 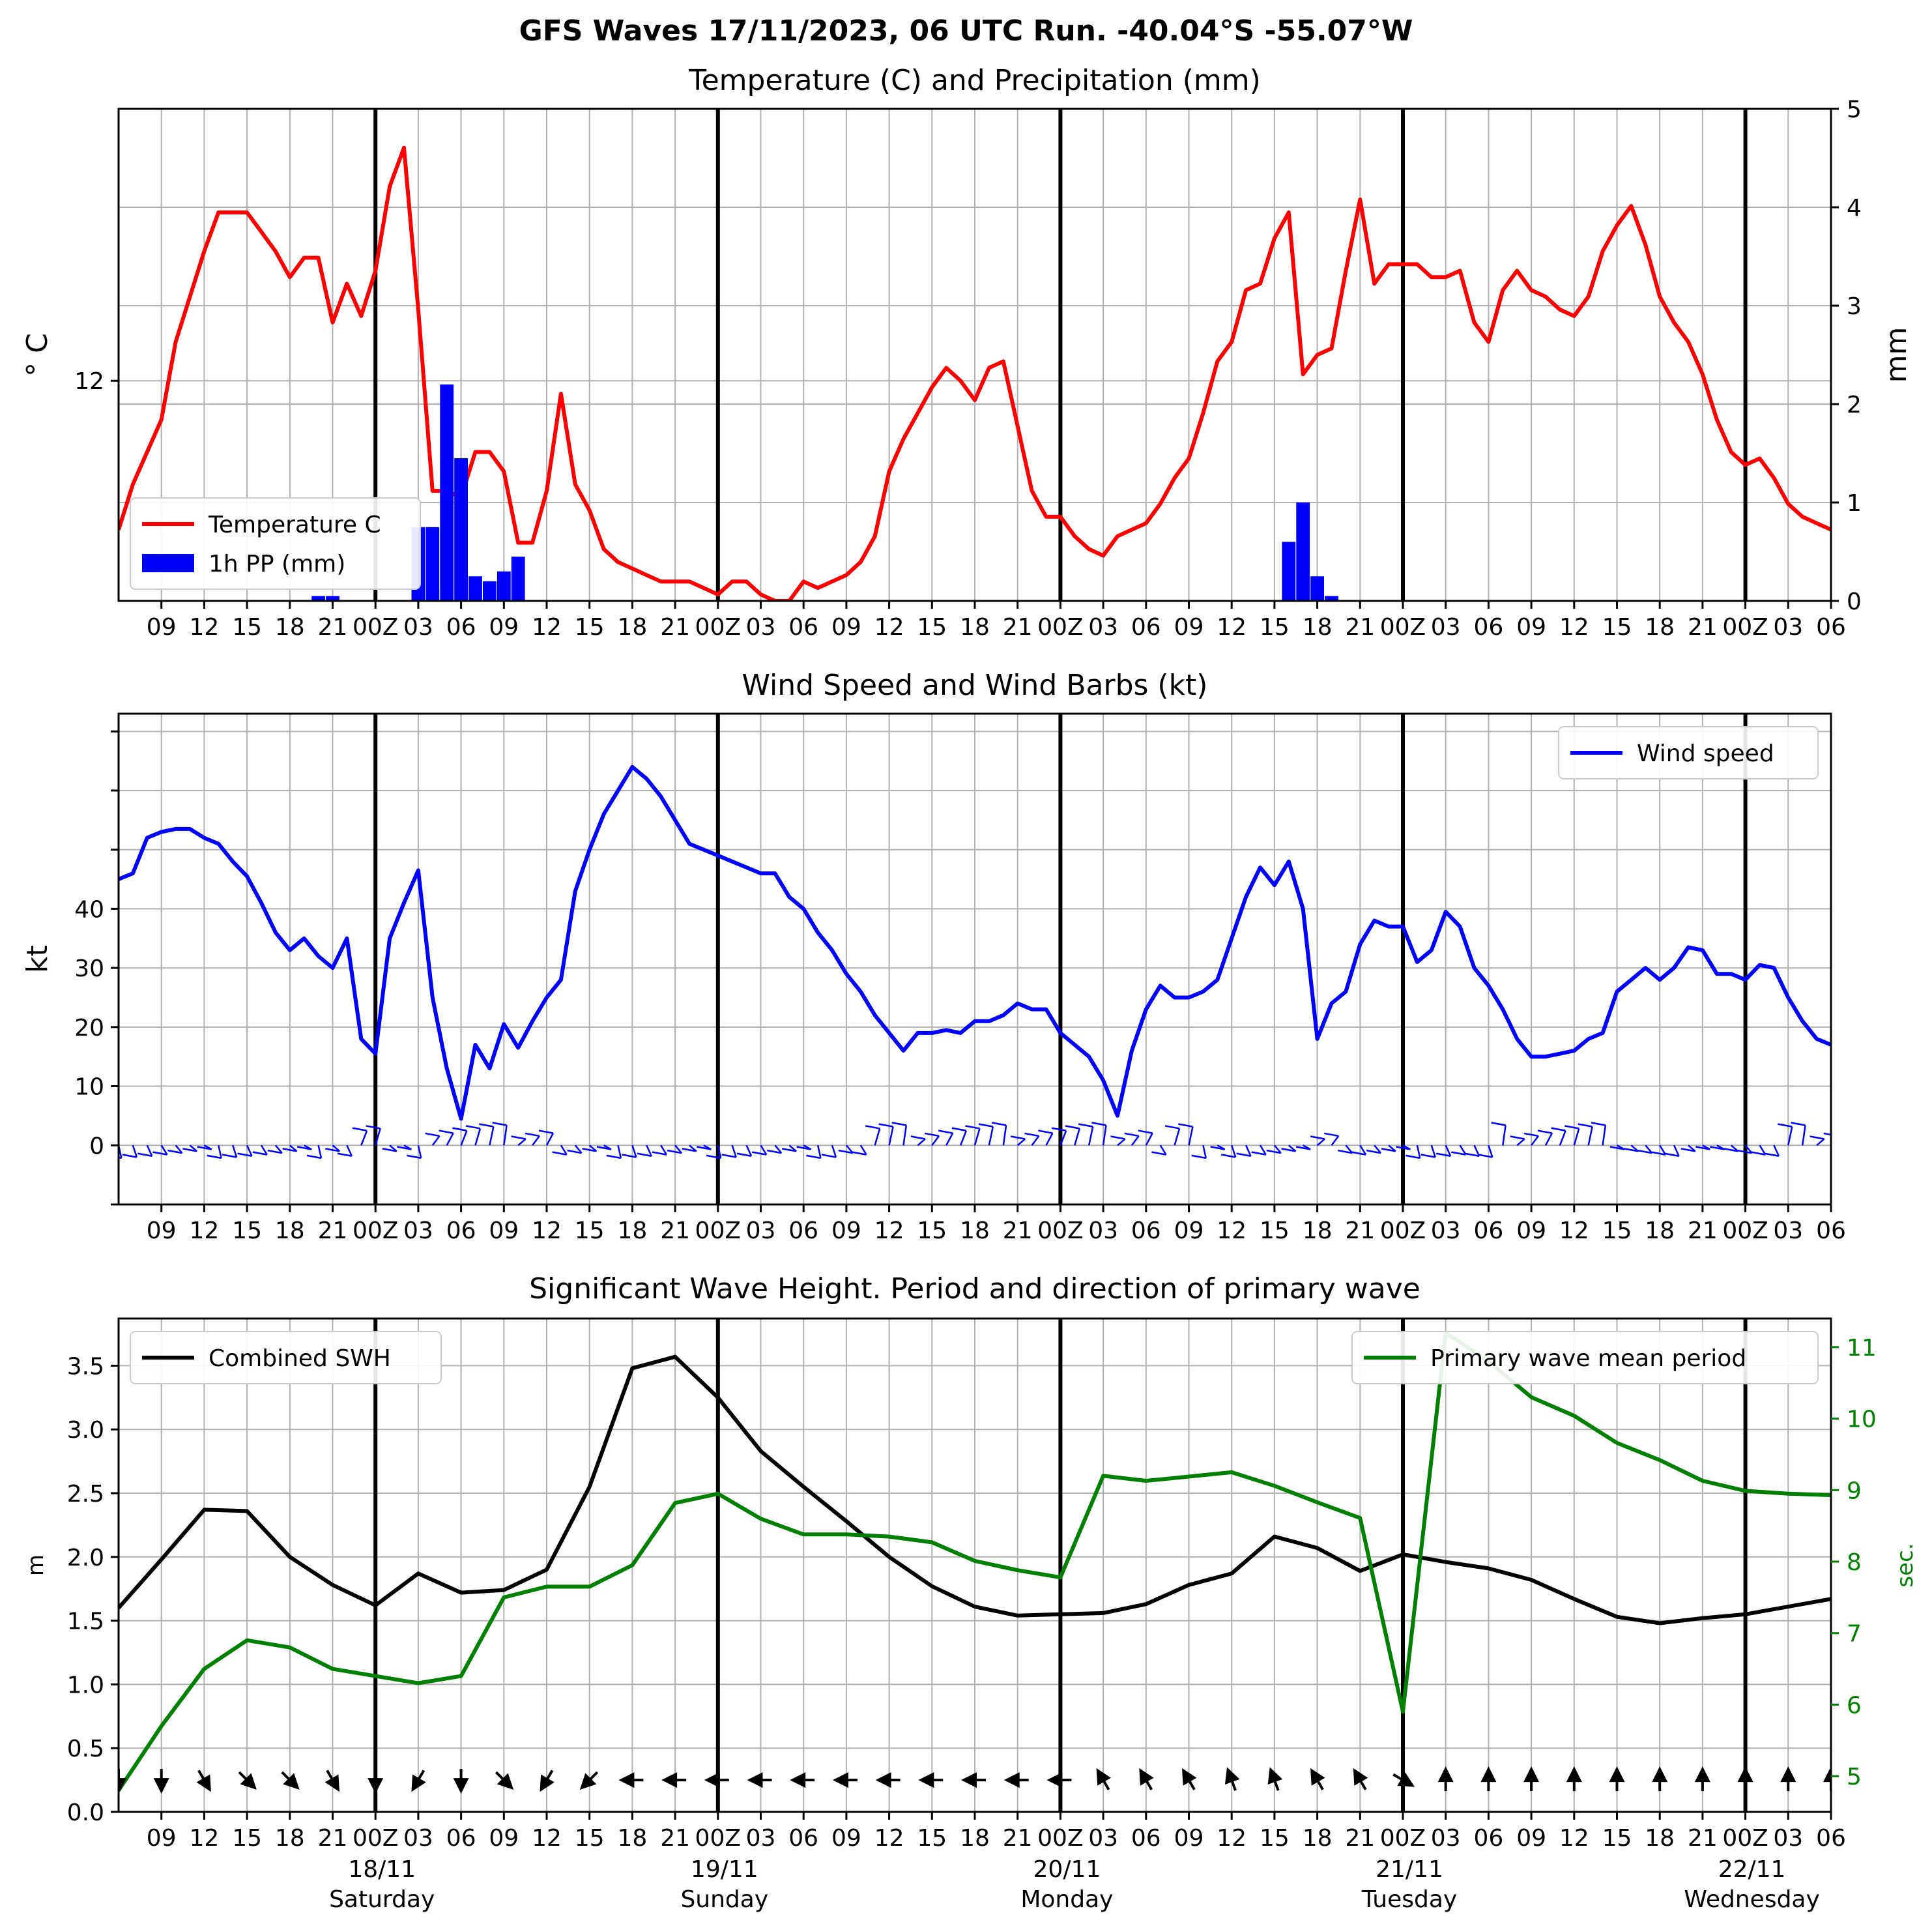 I want to click on x-tick-label: 03, so click(x=1446, y=627).